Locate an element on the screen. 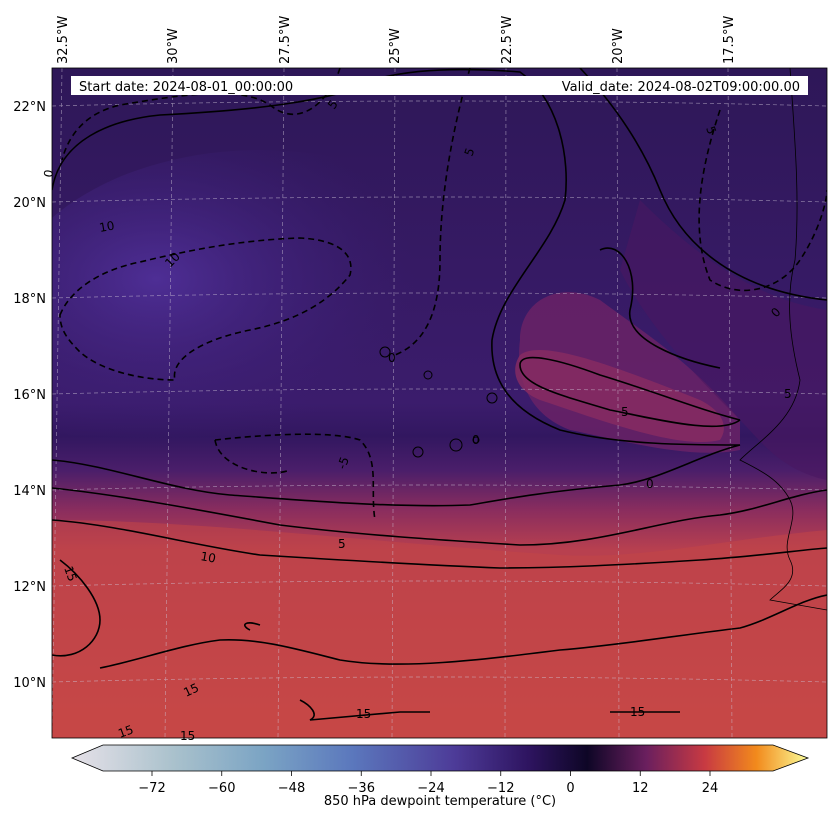  lon-label: 22.5°W is located at coordinates (507, 40).